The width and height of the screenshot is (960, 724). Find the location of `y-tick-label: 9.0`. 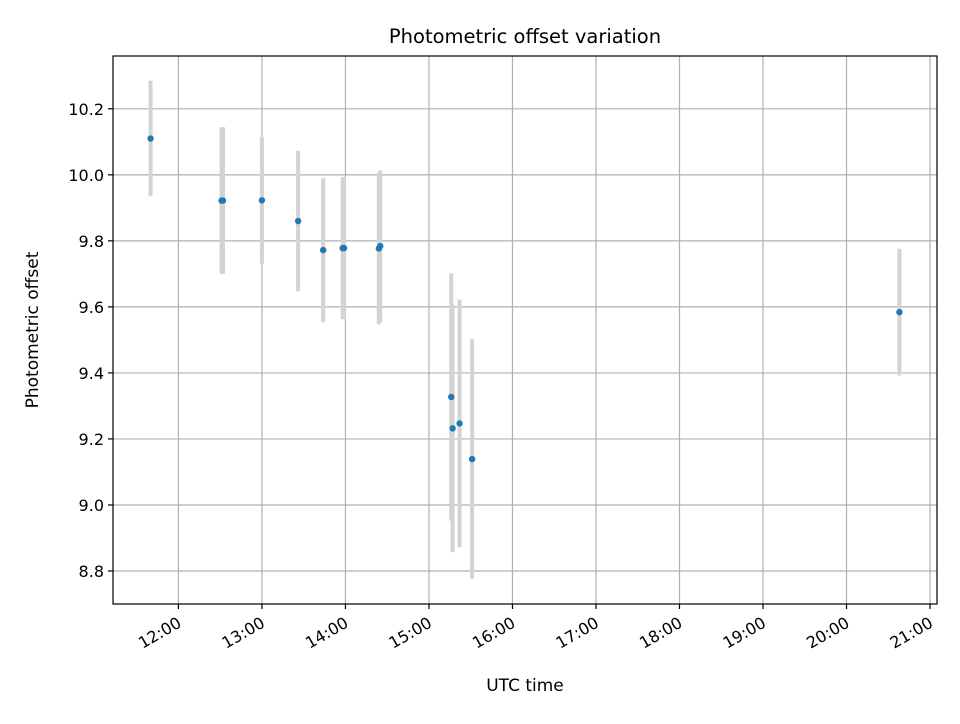

y-tick-label: 9.0 is located at coordinates (91, 505).